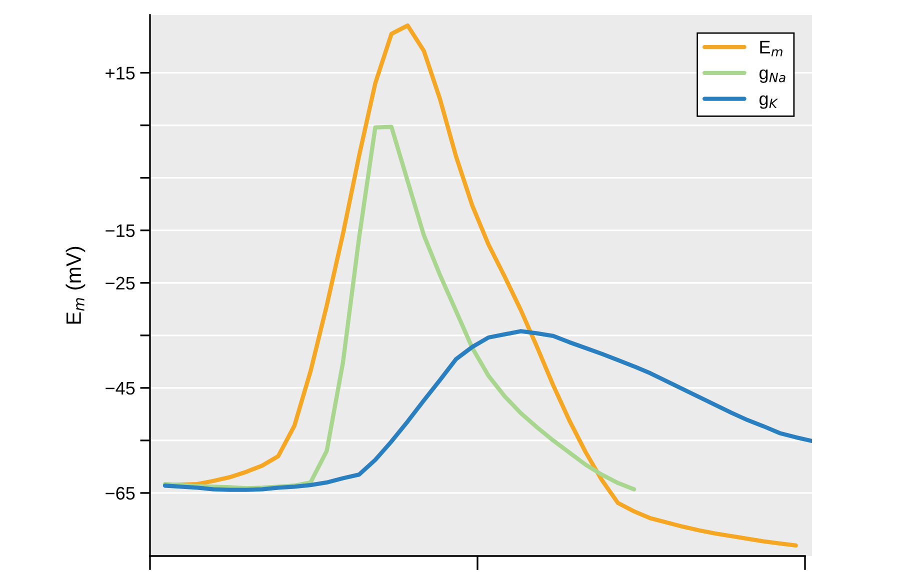  What do you see at coordinates (772, 76) in the screenshot?
I see `legend-label: g$_{Na}$` at bounding box center [772, 76].